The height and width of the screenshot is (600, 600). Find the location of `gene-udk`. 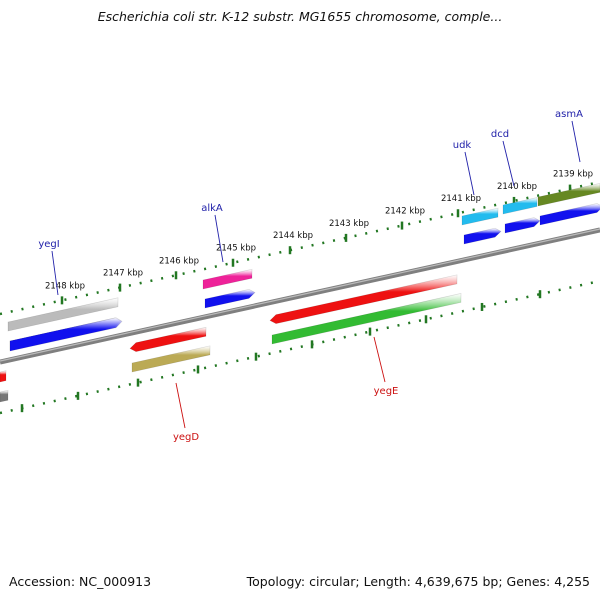

gene-udk is located at coordinates (480, 216).